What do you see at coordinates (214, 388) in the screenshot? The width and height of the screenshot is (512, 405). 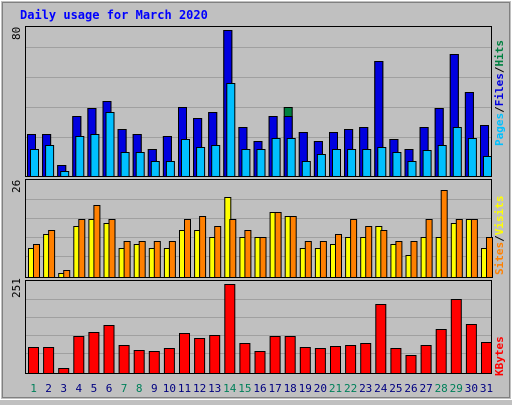 I see `x-tick-label-13: 13` at bounding box center [214, 388].